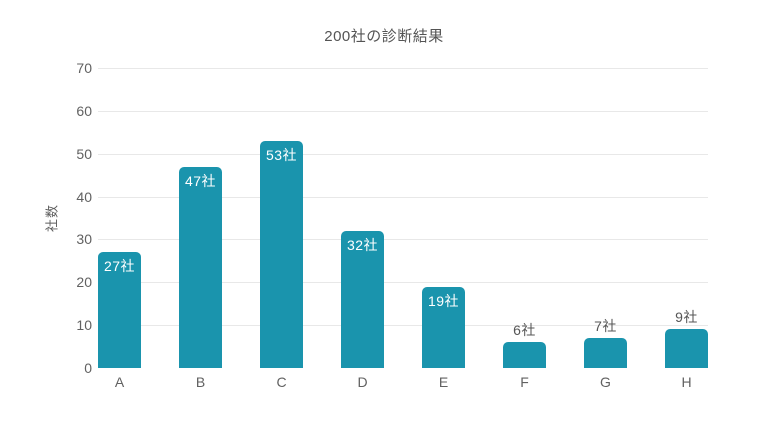  I want to click on bar-value-label: 6社, so click(524, 330).